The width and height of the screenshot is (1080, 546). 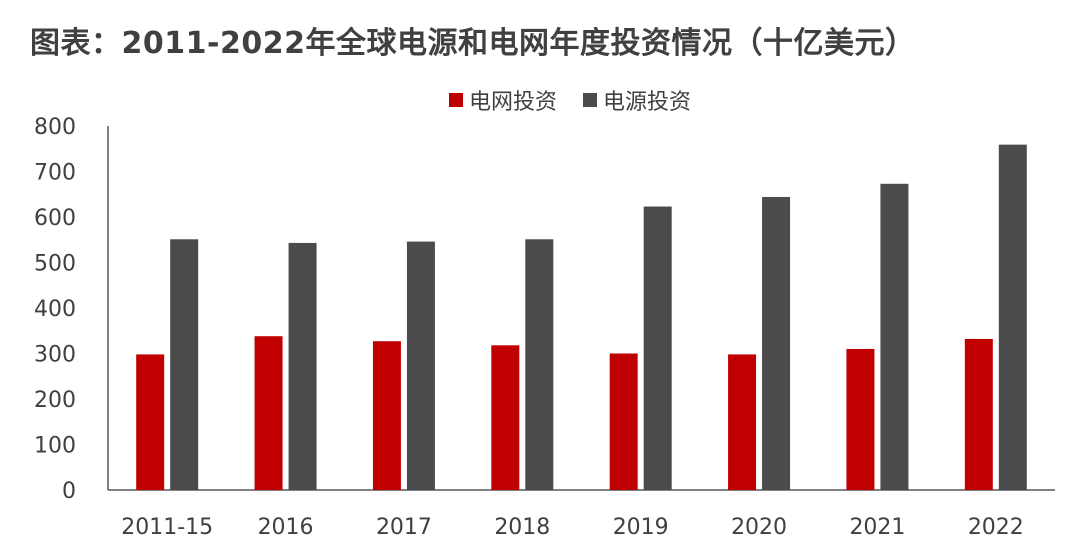 I want to click on y-tick-label: 500, so click(x=55, y=264).